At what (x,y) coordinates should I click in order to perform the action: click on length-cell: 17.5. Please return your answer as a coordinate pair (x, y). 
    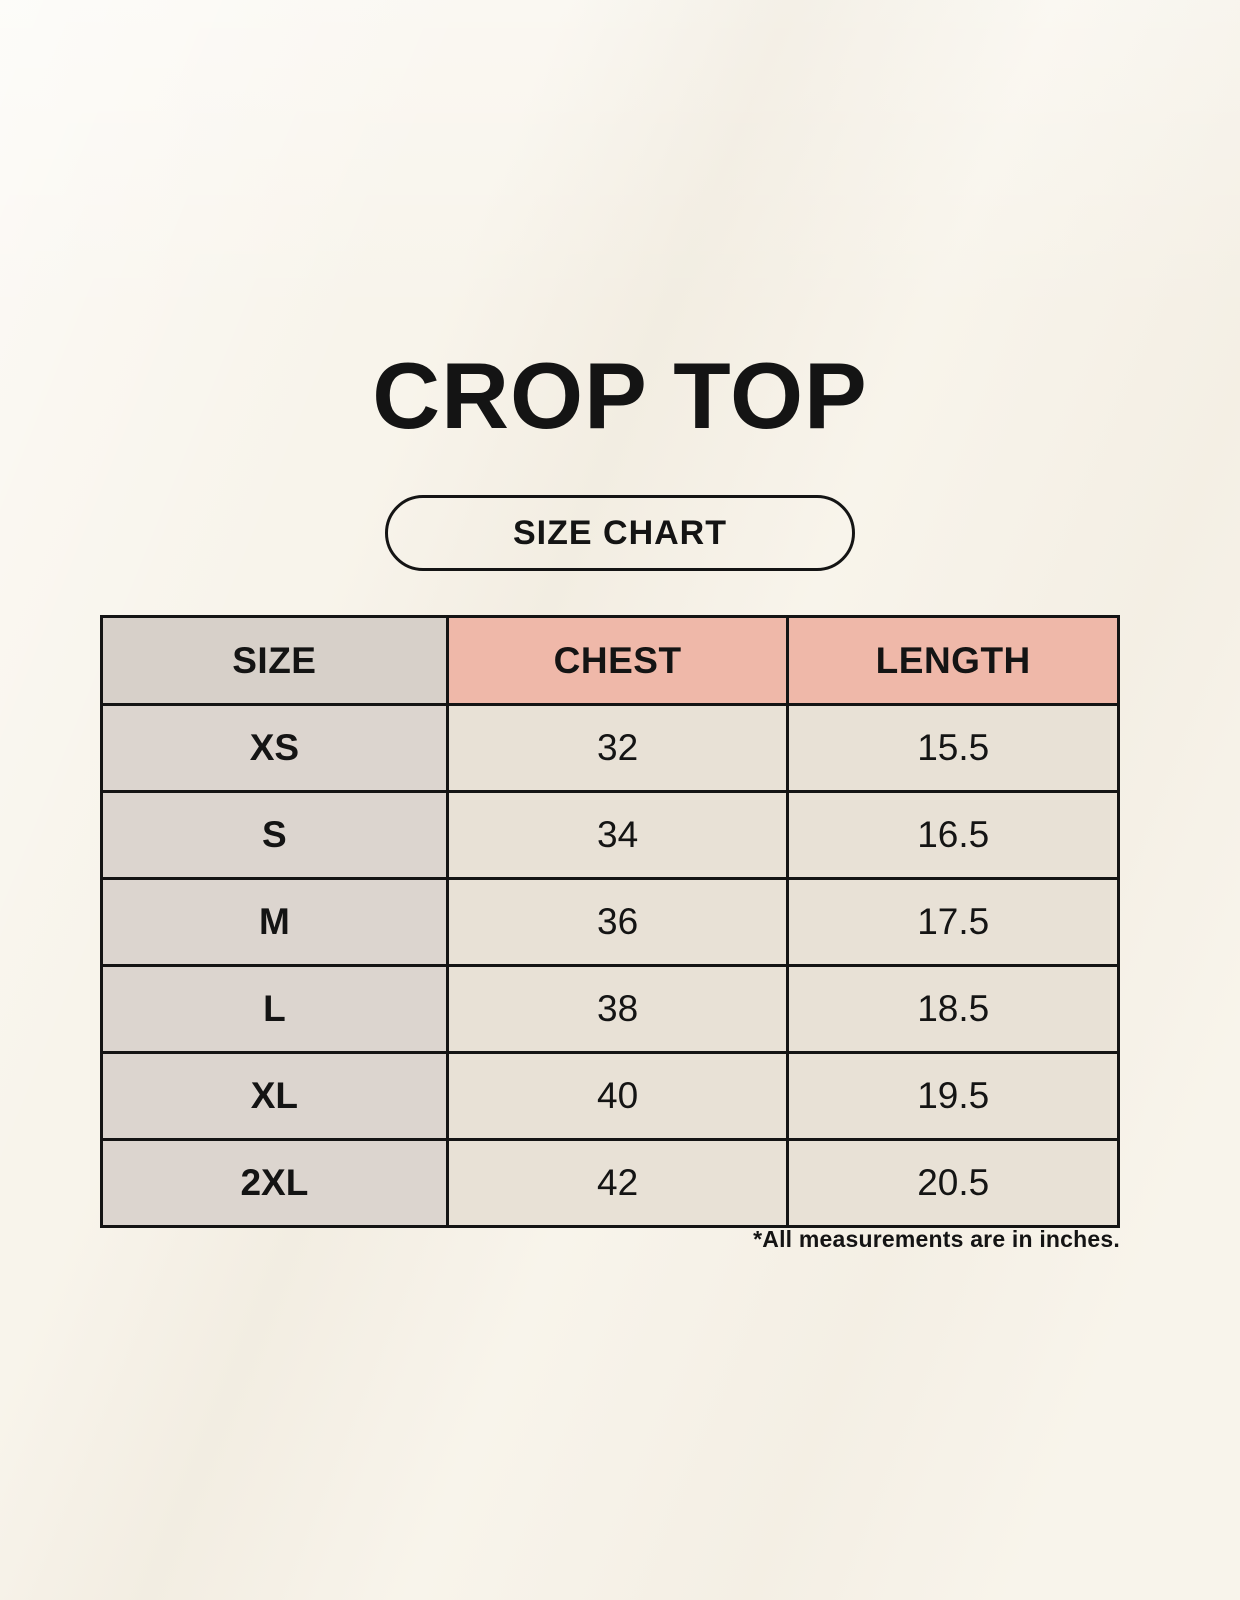
    Looking at the image, I should click on (953, 922).